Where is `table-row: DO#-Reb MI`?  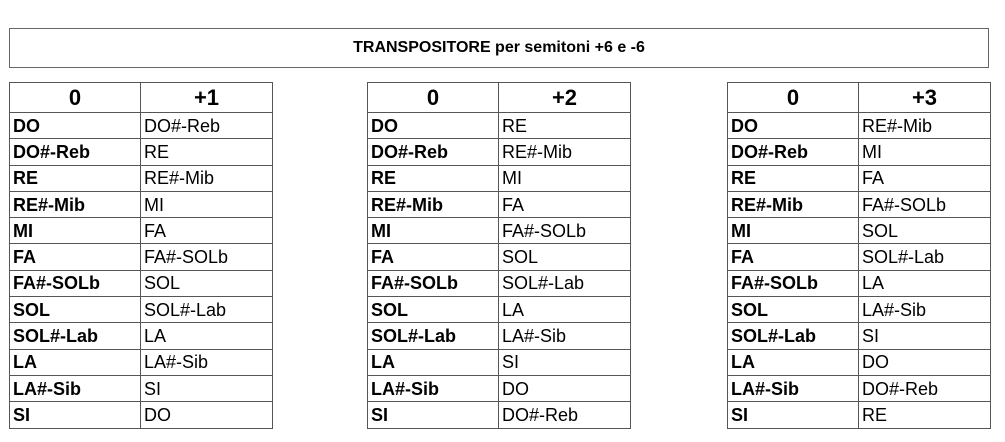
table-row: DO#-Reb MI is located at coordinates (859, 152).